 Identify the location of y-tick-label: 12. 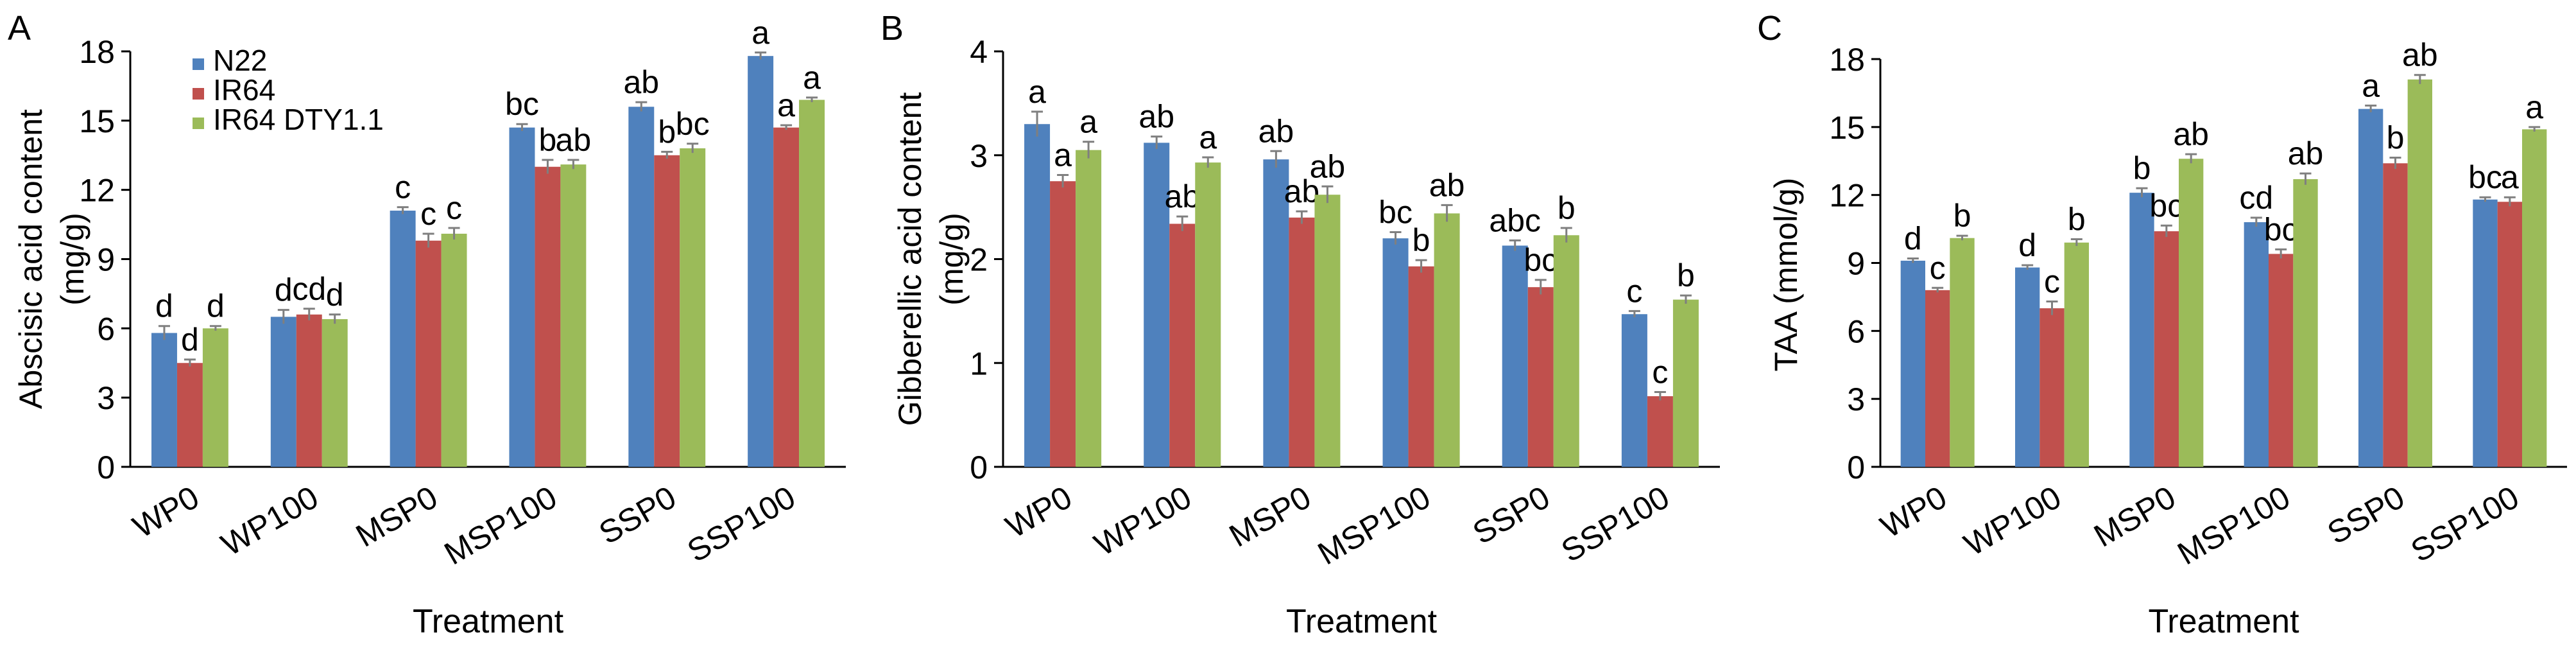
(97, 191).